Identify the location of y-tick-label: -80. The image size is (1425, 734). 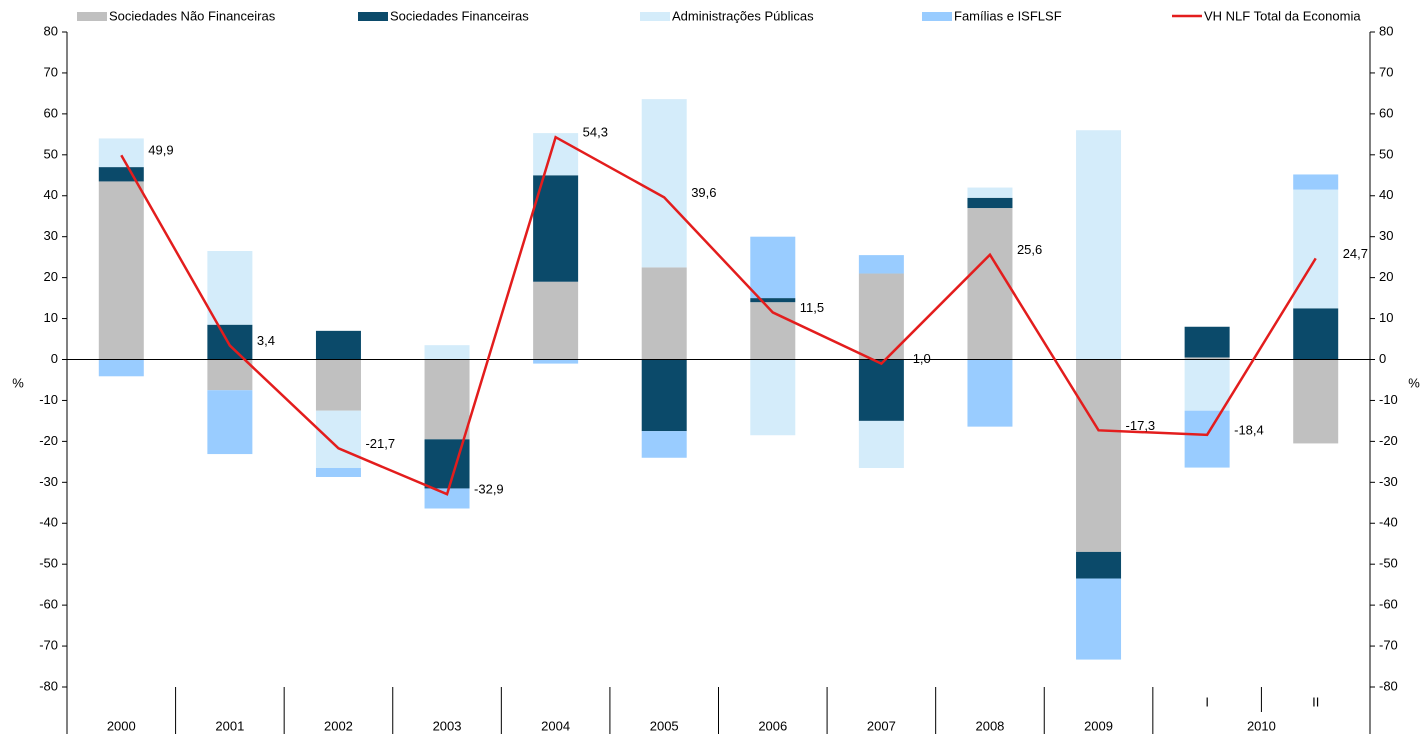
(48, 685).